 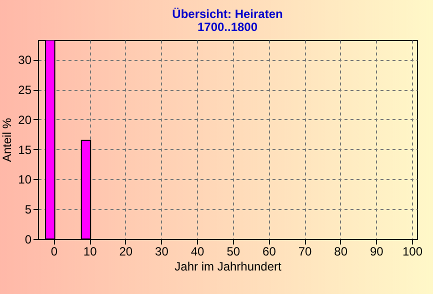 I want to click on y-tick-label: 0, so click(x=28, y=239).